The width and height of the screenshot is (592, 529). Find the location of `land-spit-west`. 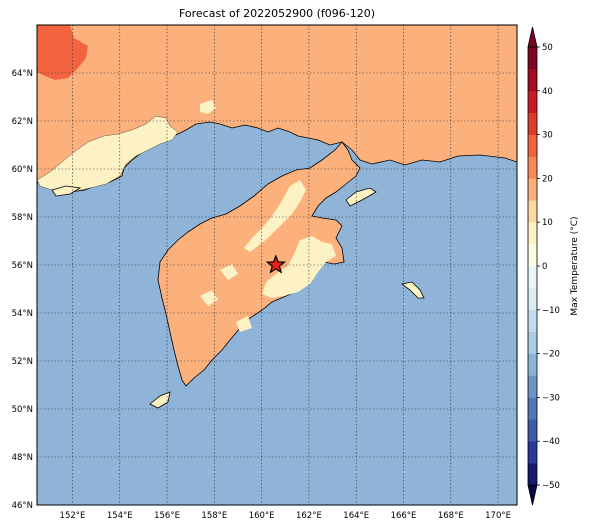

land-spit-west is located at coordinates (66, 191).